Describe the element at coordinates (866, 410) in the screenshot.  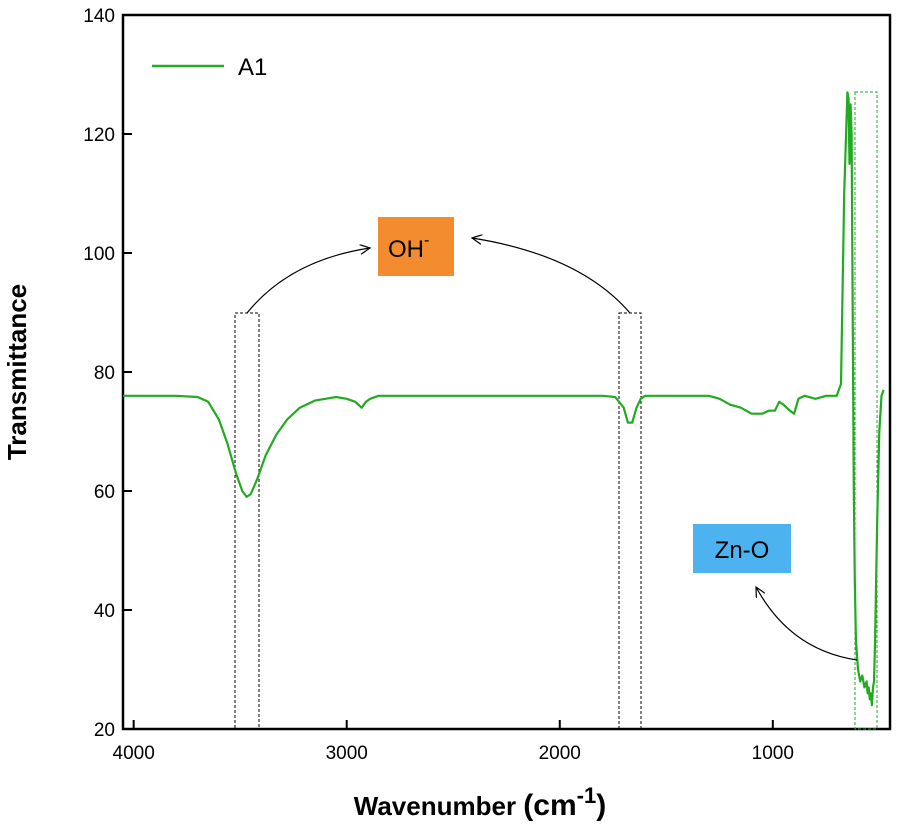
I see `zno-band-box` at that location.